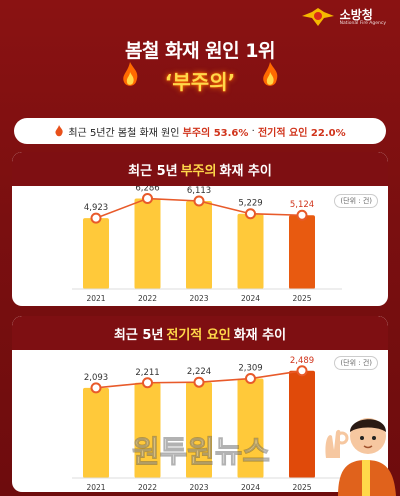 This screenshot has width=400, height=496. What do you see at coordinates (199, 372) in the screenshot?
I see `data-label: 2,224` at bounding box center [199, 372].